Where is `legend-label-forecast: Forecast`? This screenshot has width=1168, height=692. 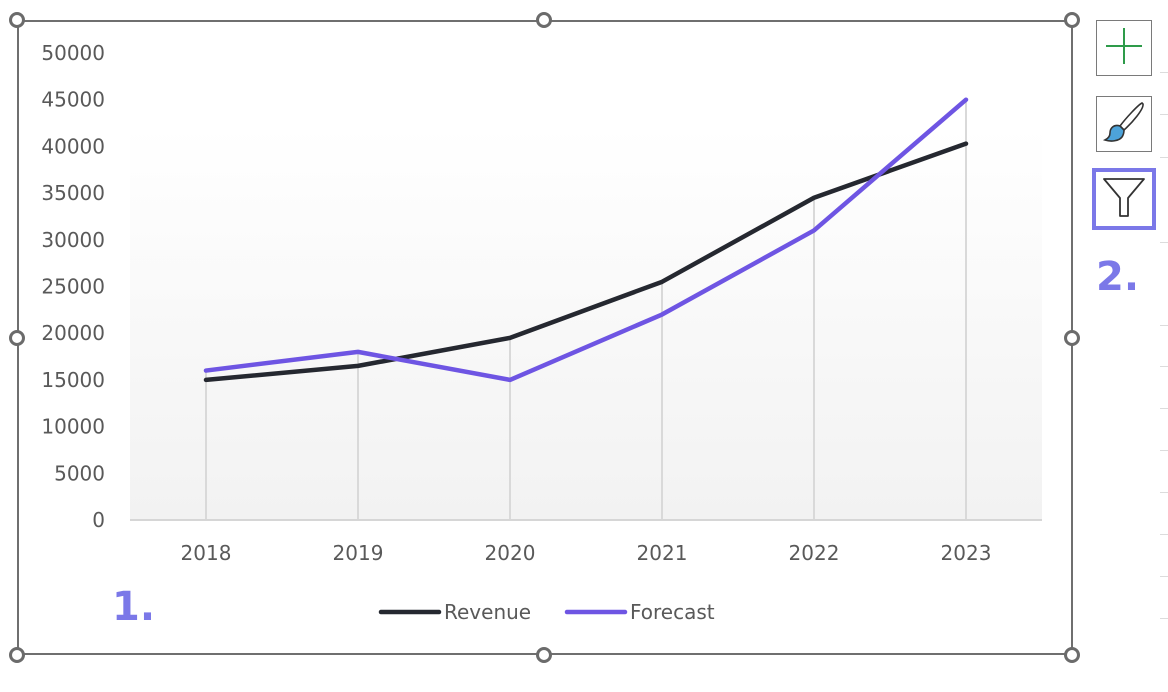 legend-label-forecast: Forecast is located at coordinates (672, 612).